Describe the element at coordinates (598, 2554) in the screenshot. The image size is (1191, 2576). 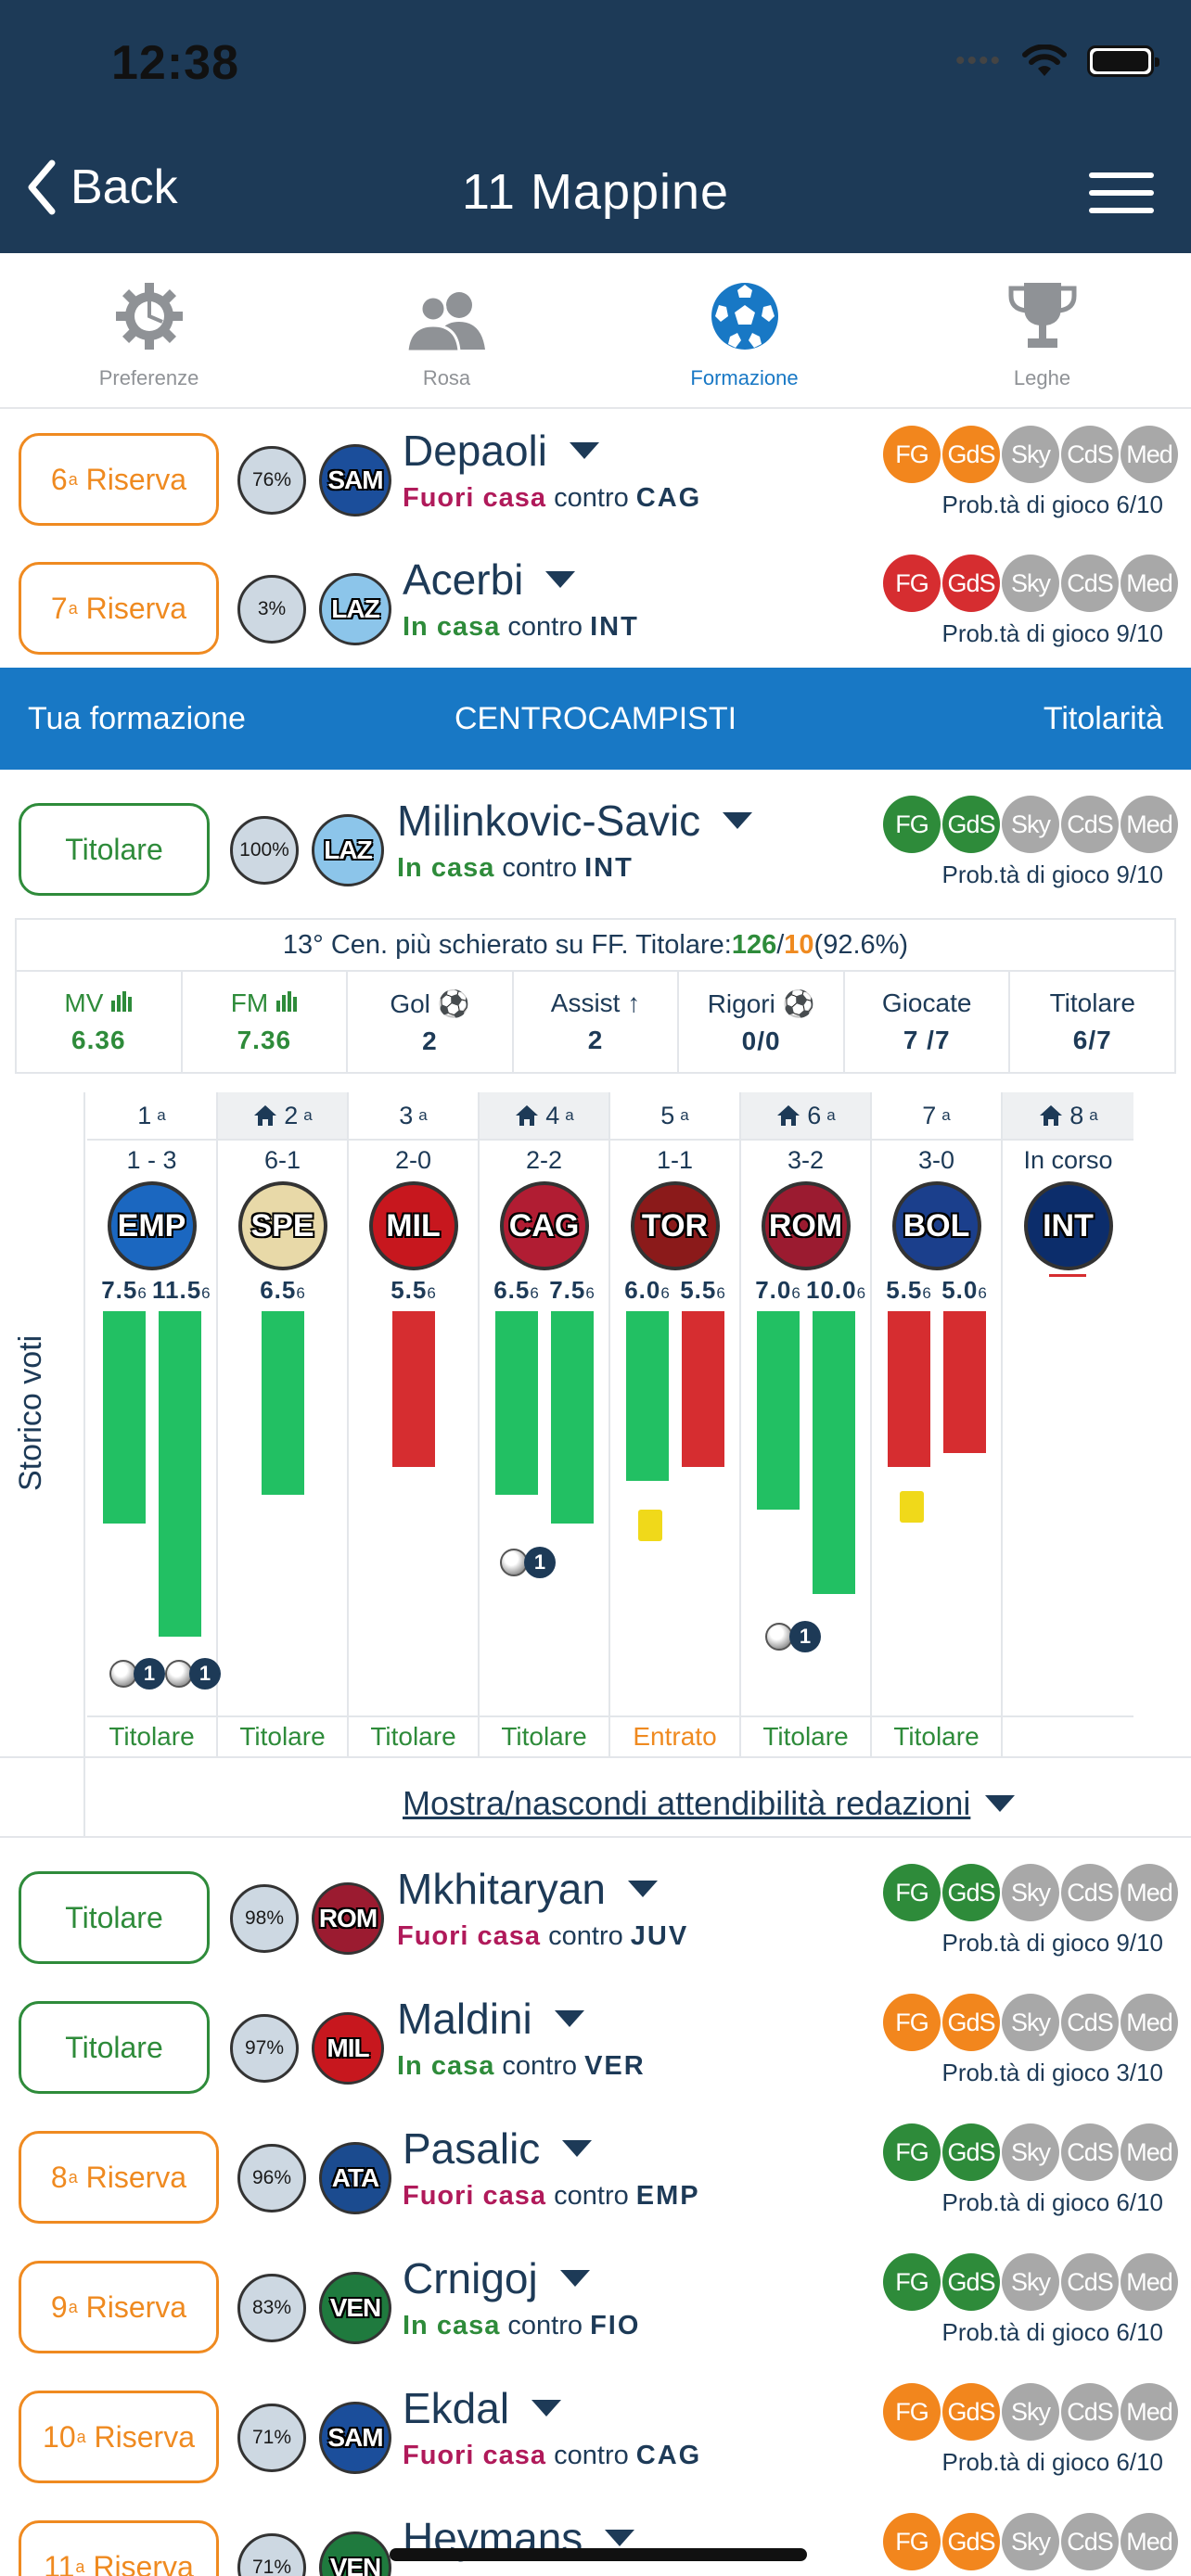
I see `home-indicator` at that location.